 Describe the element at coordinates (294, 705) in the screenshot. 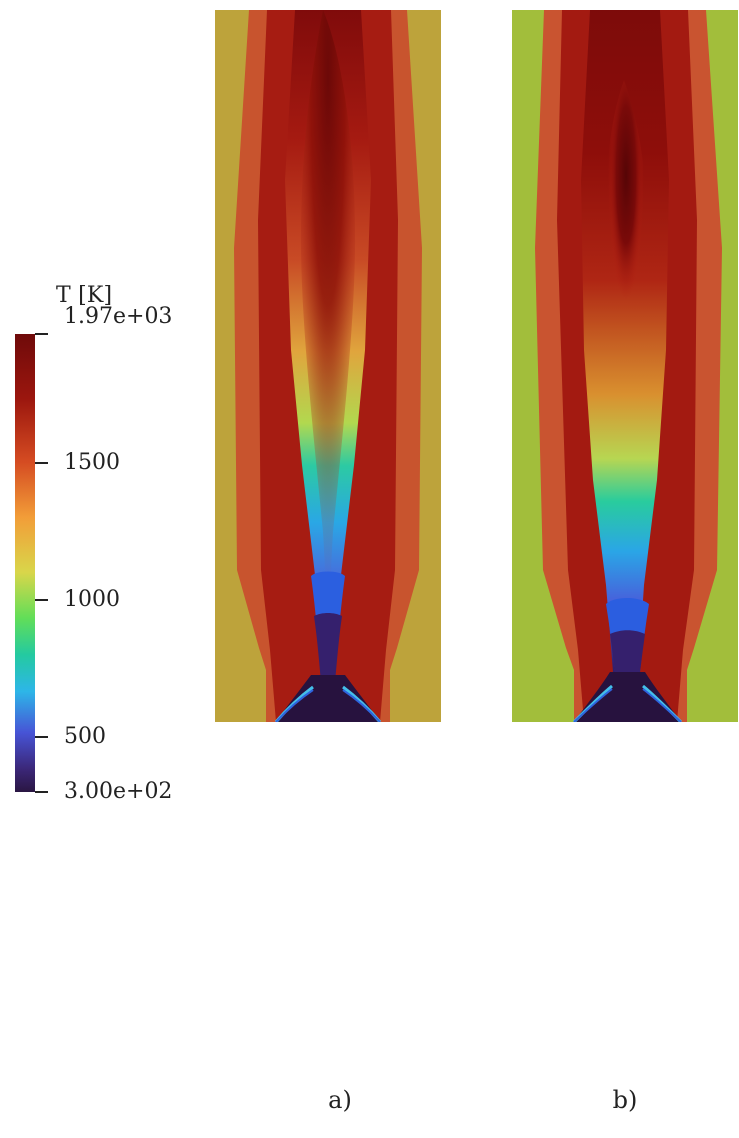

I see `panel-a-left-blue-edge` at that location.